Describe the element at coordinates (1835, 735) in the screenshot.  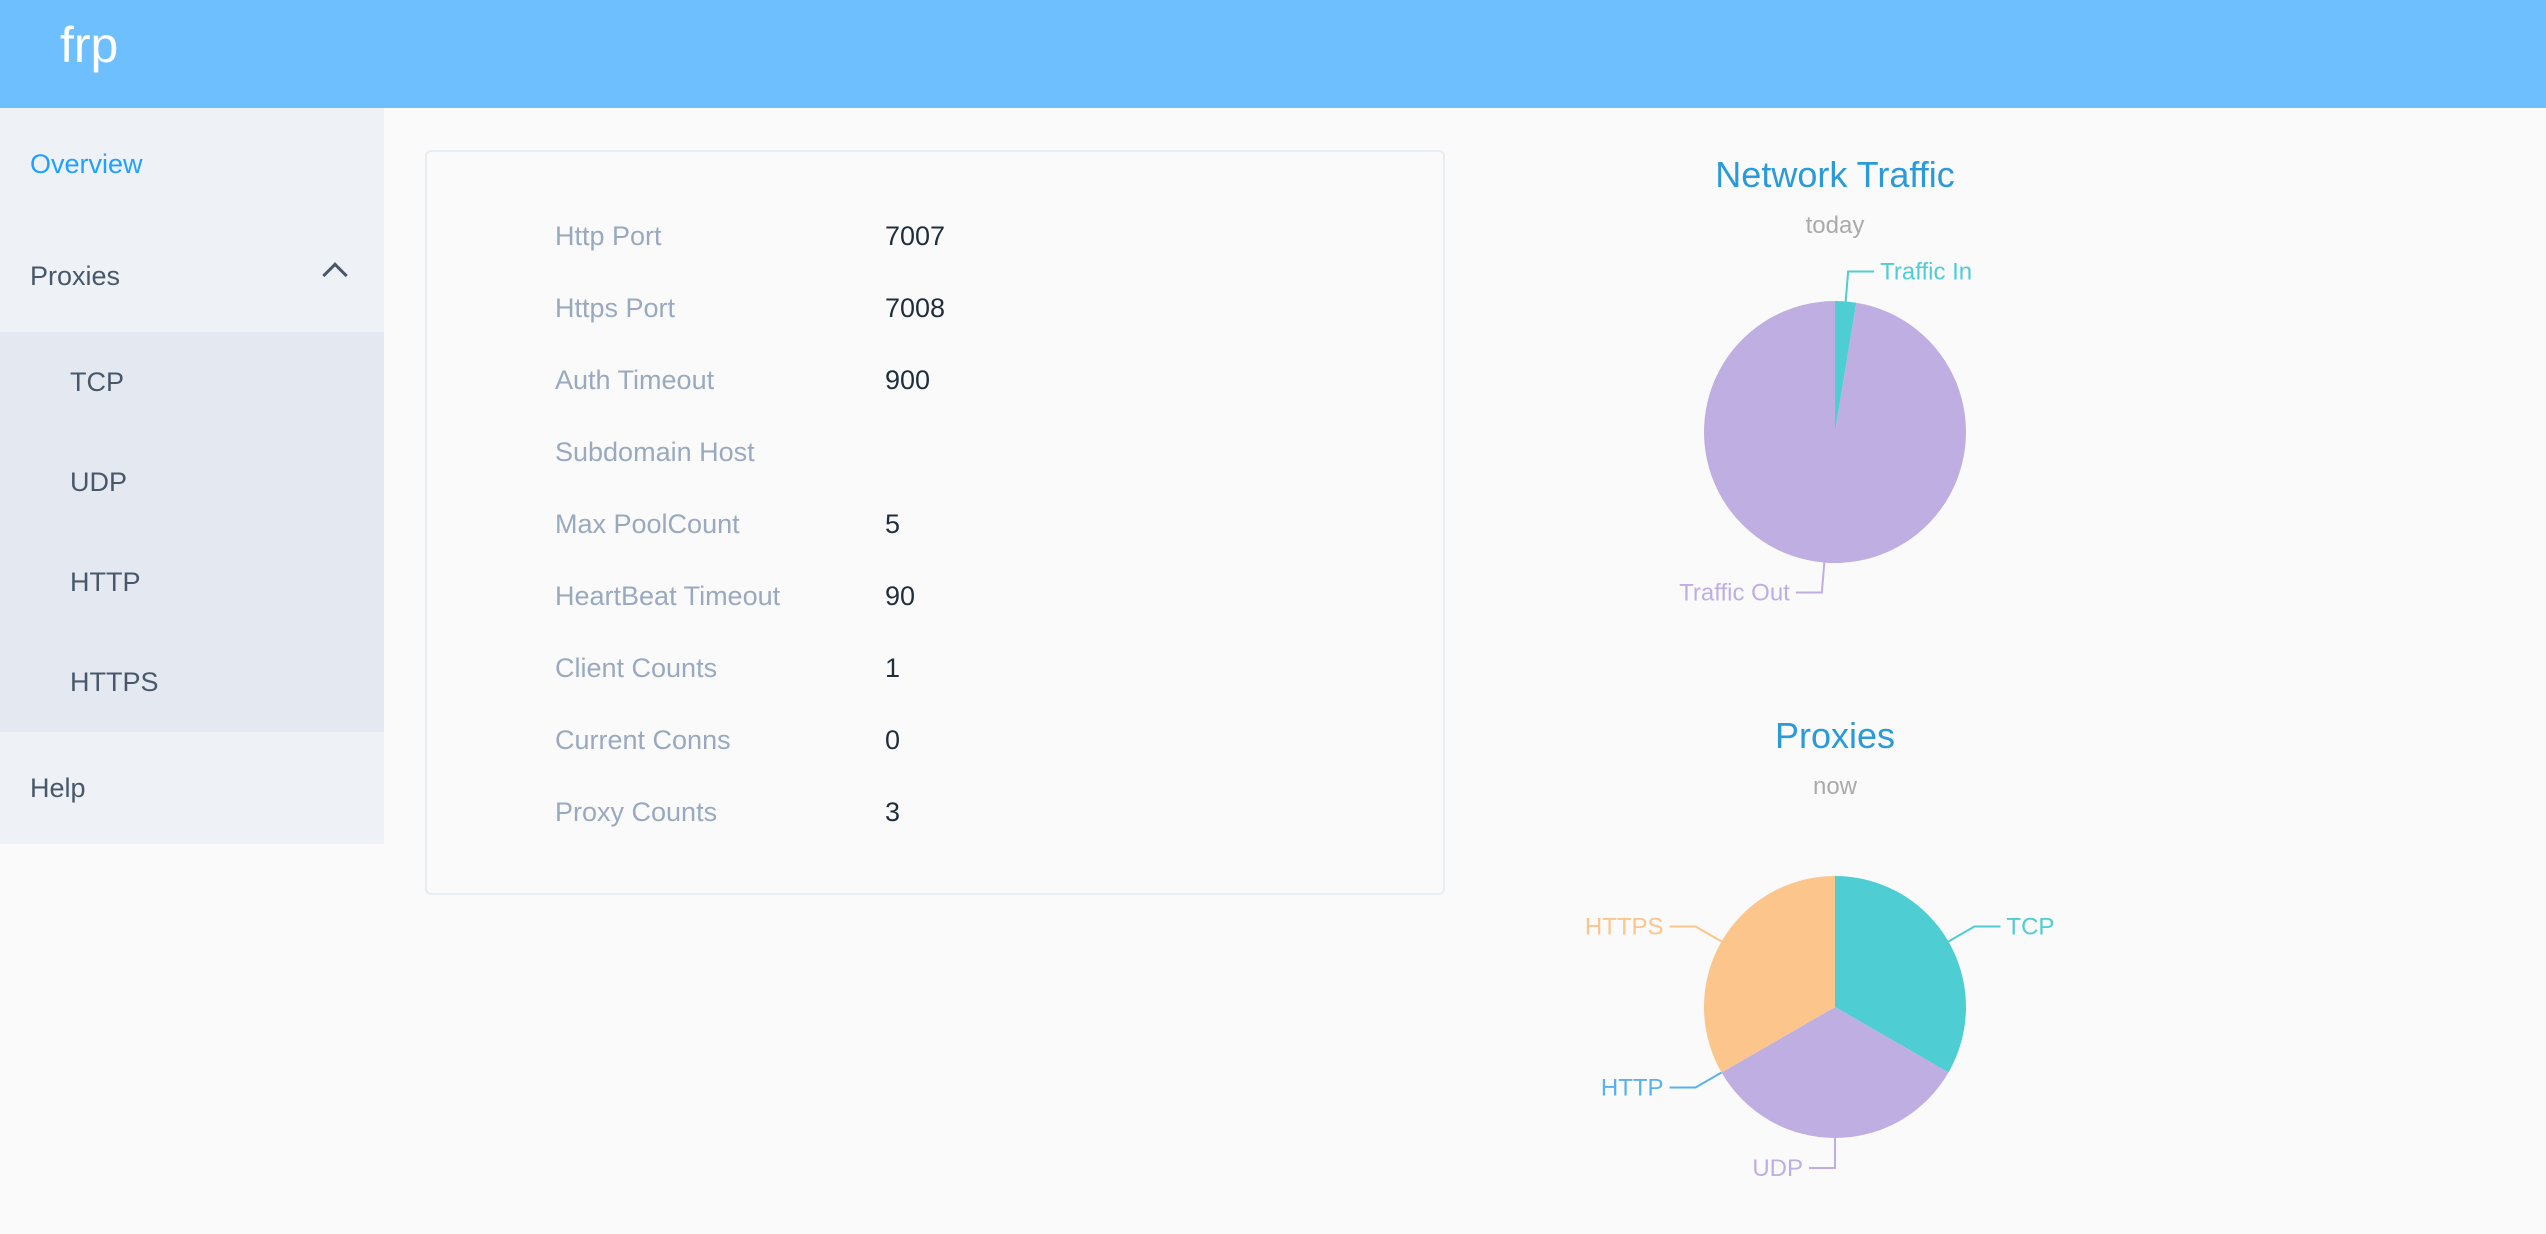
I see `chart-title: Proxies` at that location.